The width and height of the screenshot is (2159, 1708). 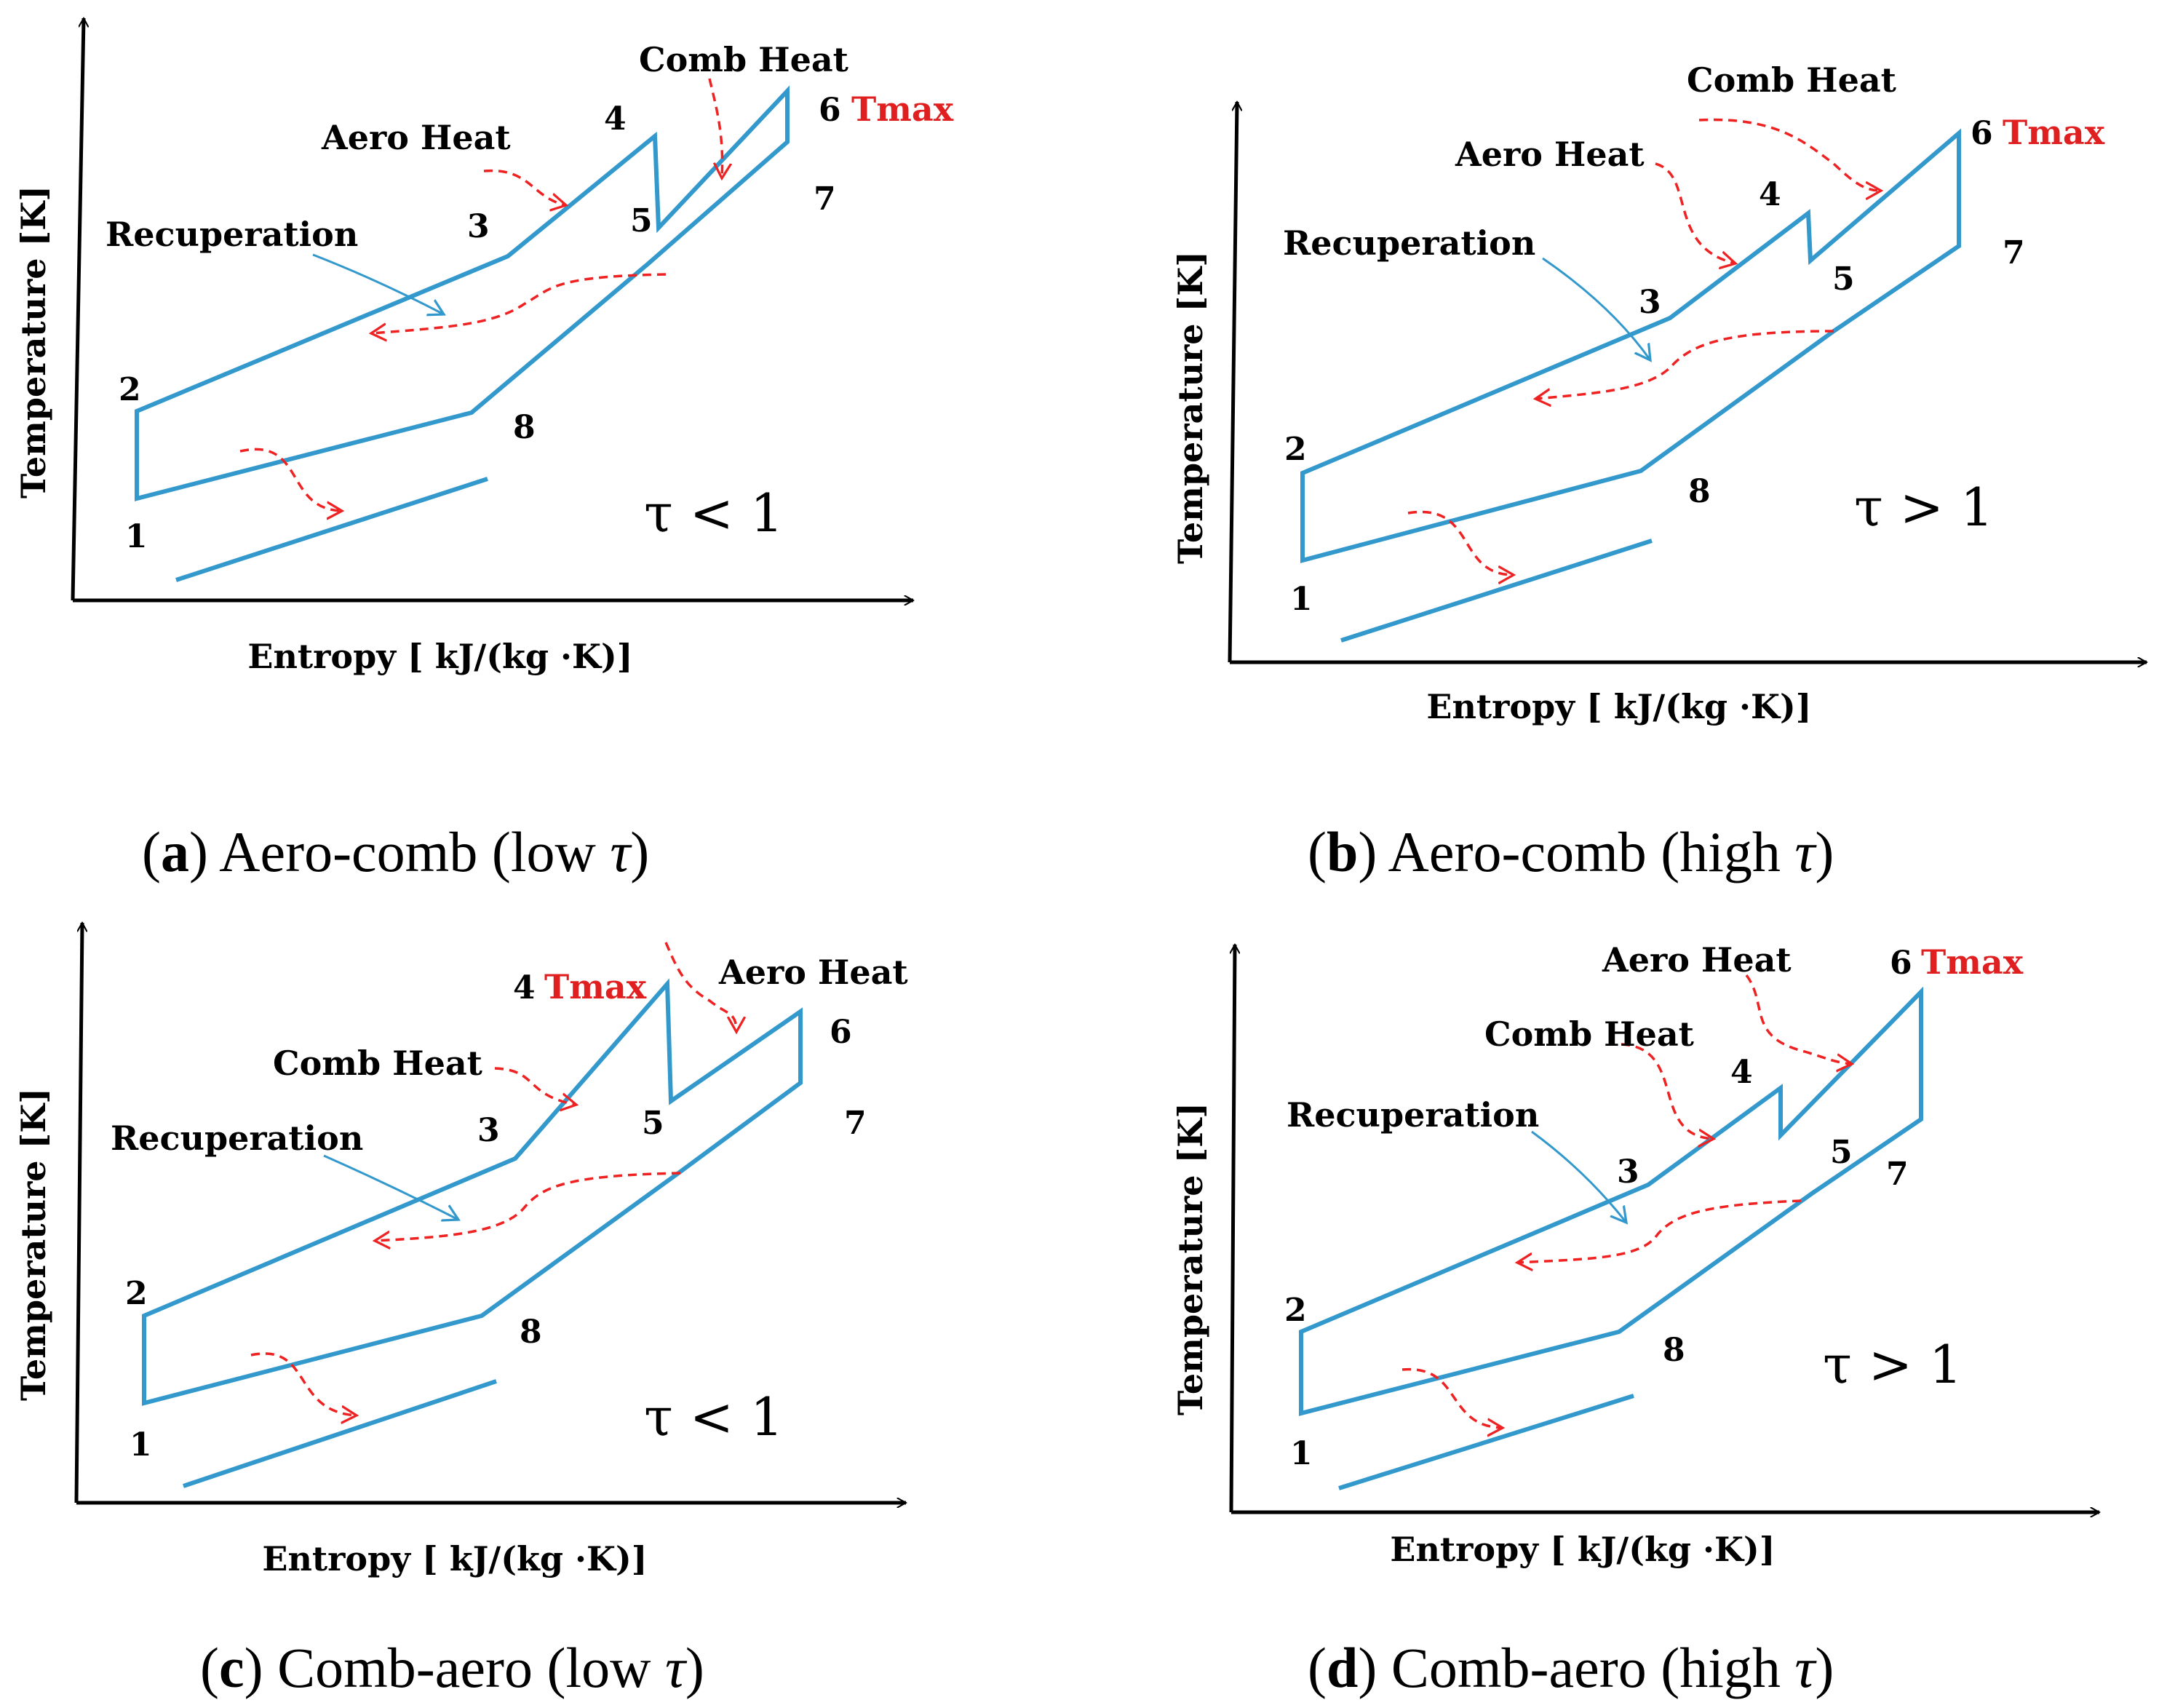 I want to click on panel-caption: (d) Comb-aero (high τ), so click(x=1571, y=1667).